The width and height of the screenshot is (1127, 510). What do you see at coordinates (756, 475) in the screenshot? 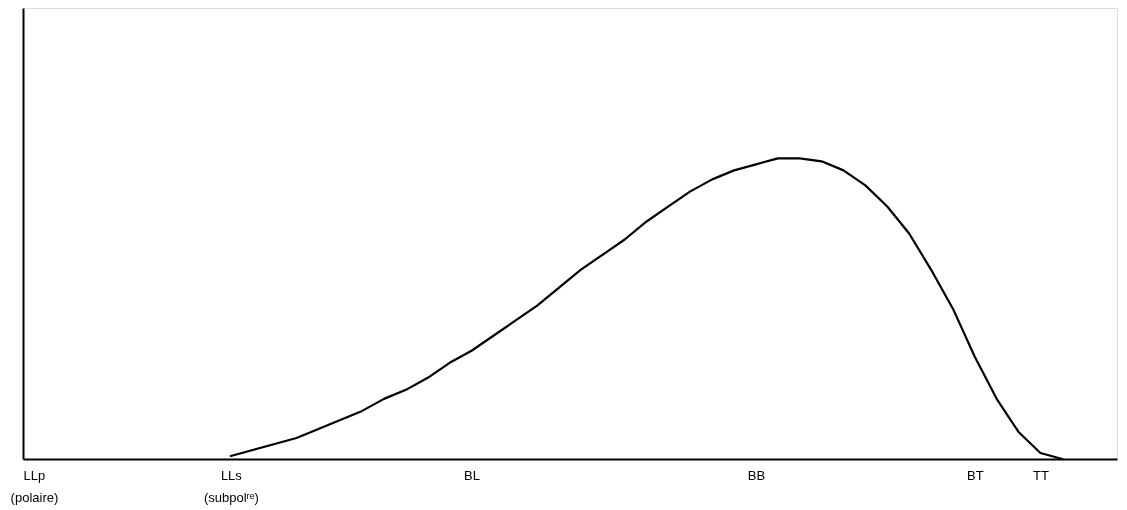
I see `x-tick-label: BB` at bounding box center [756, 475].